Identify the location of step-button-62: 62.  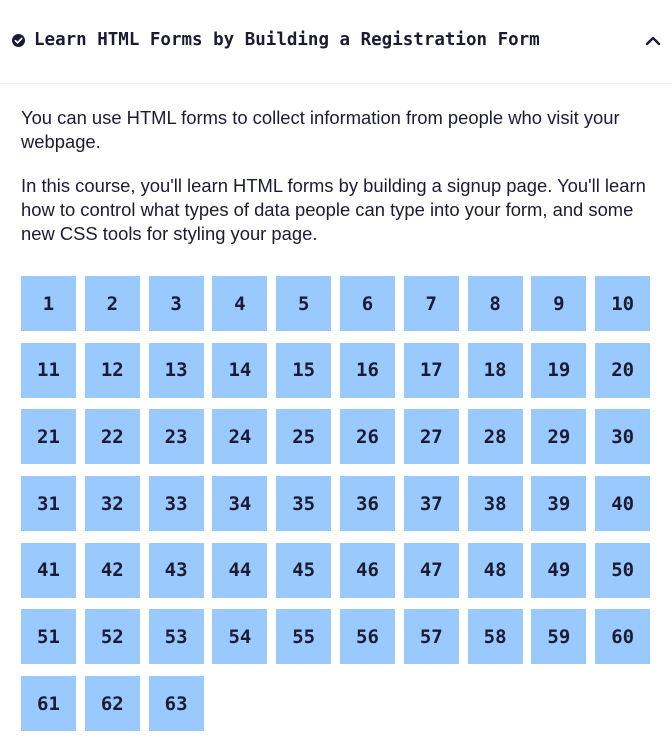
(112, 704).